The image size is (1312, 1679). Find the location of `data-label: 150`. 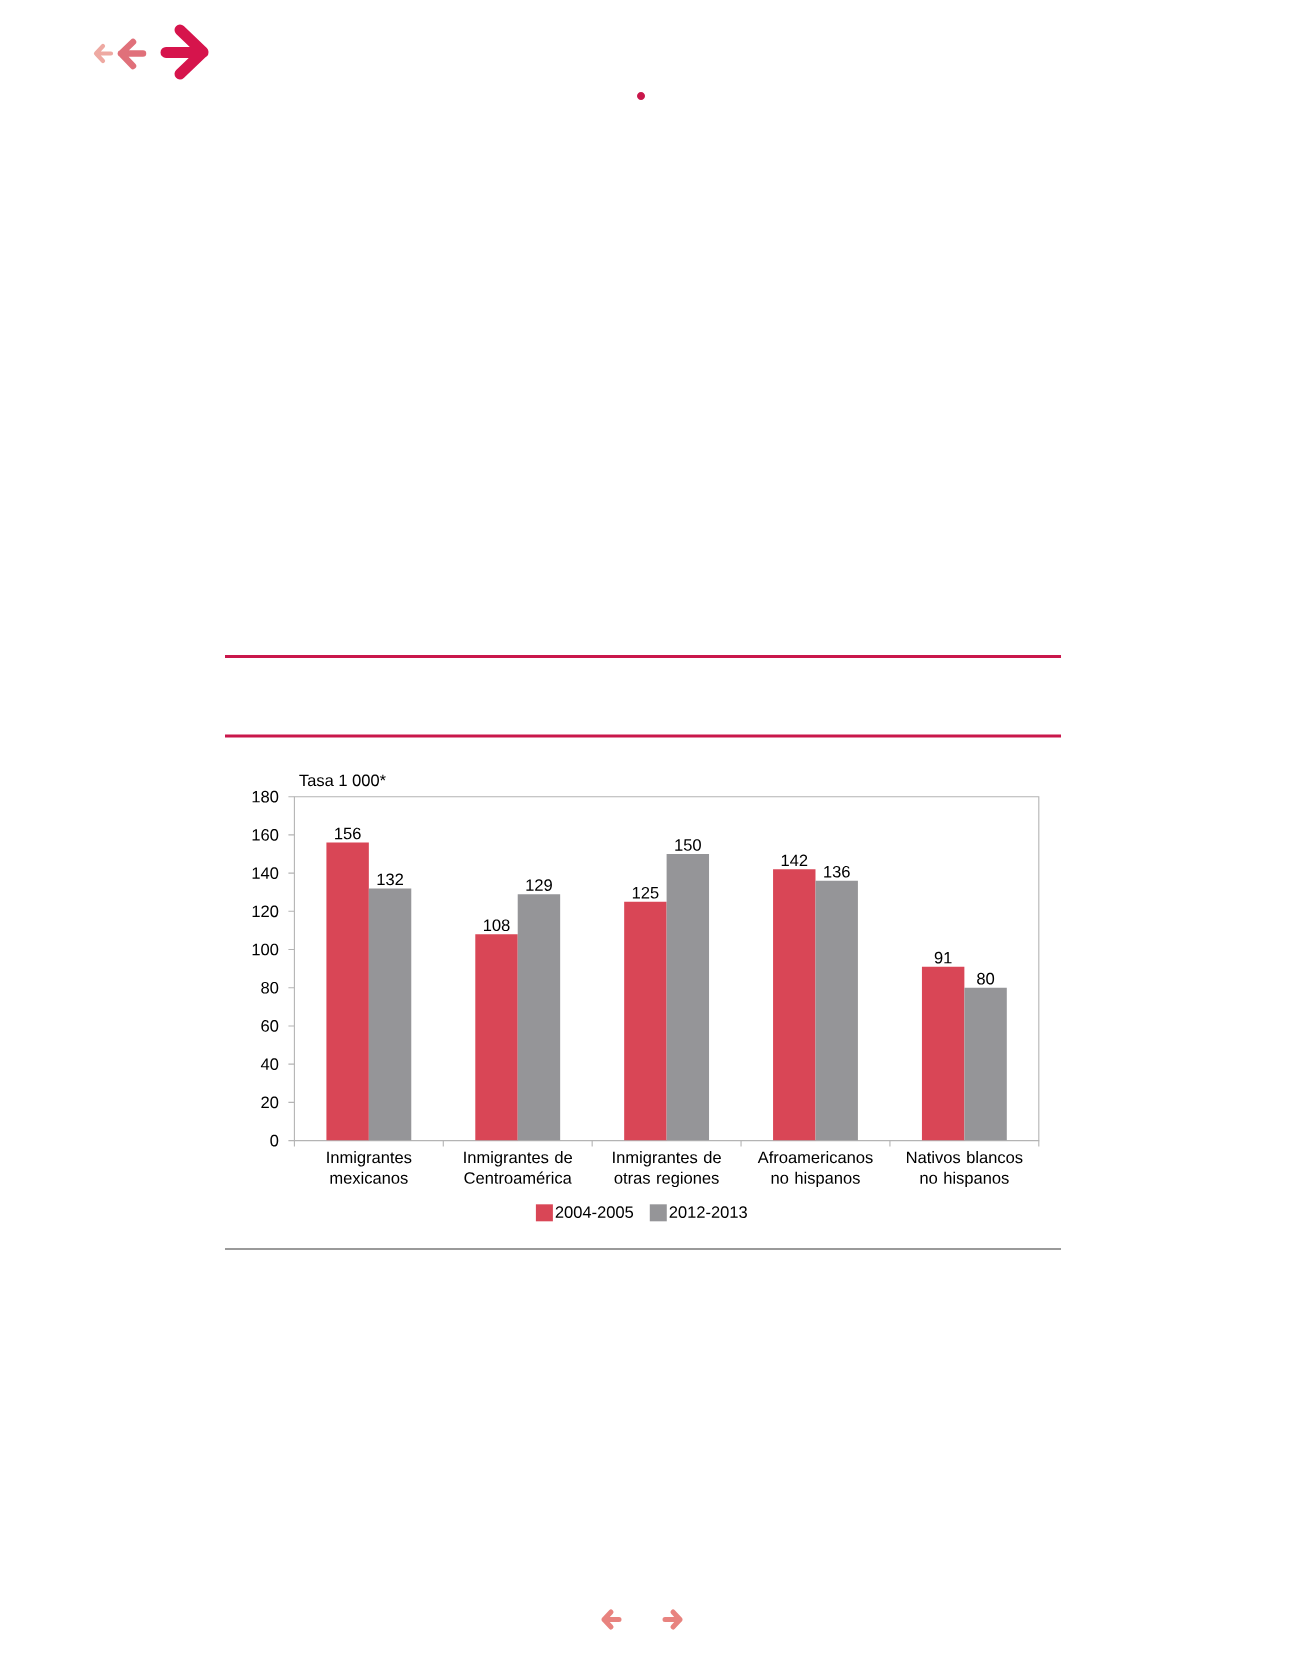

data-label: 150 is located at coordinates (688, 845).